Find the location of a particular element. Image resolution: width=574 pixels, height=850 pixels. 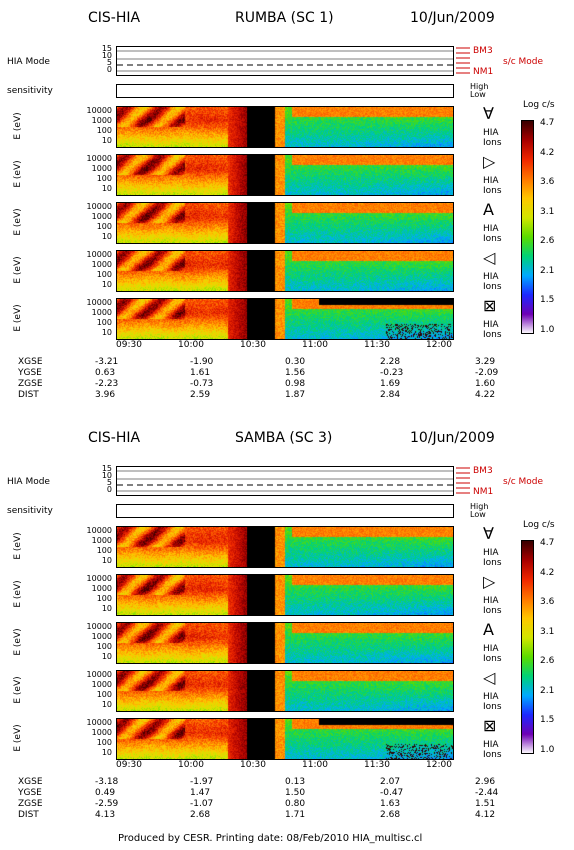

orbit-value: 3.96 is located at coordinates (105, 395).